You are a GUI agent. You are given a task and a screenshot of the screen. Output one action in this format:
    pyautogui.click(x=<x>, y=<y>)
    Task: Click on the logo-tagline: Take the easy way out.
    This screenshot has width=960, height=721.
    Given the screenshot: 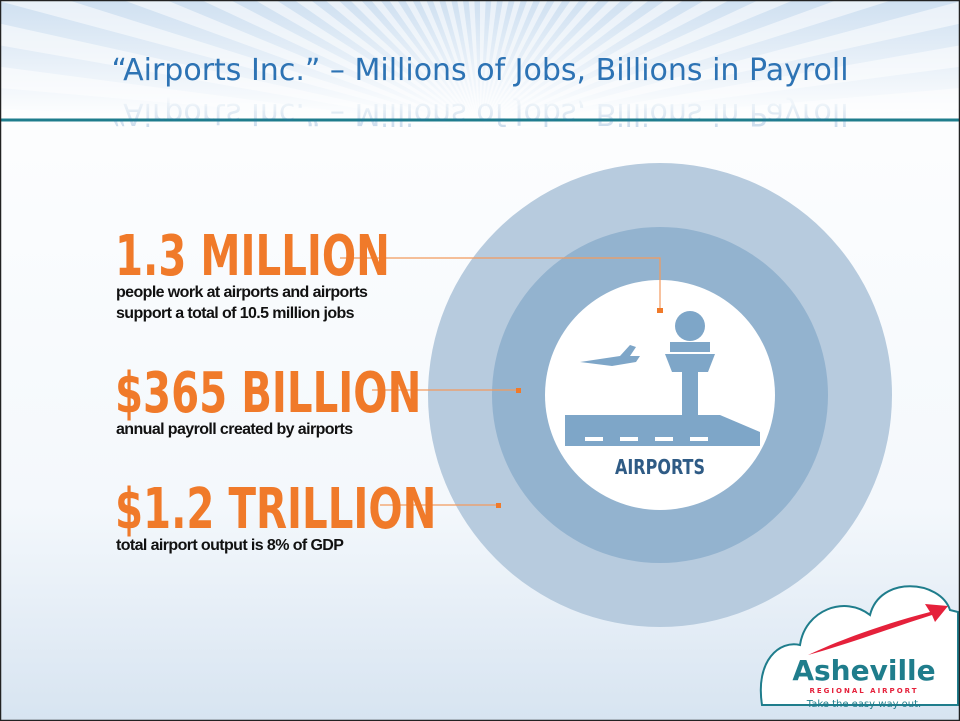 What is the action you would take?
    pyautogui.click(x=863, y=704)
    